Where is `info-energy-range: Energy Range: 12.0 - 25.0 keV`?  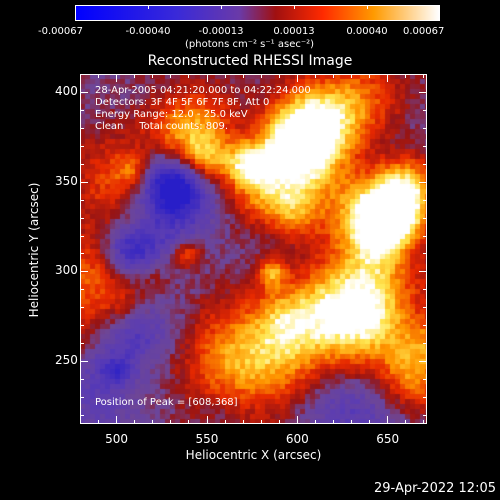
info-energy-range: Energy Range: 12.0 - 25.0 keV is located at coordinates (171, 114).